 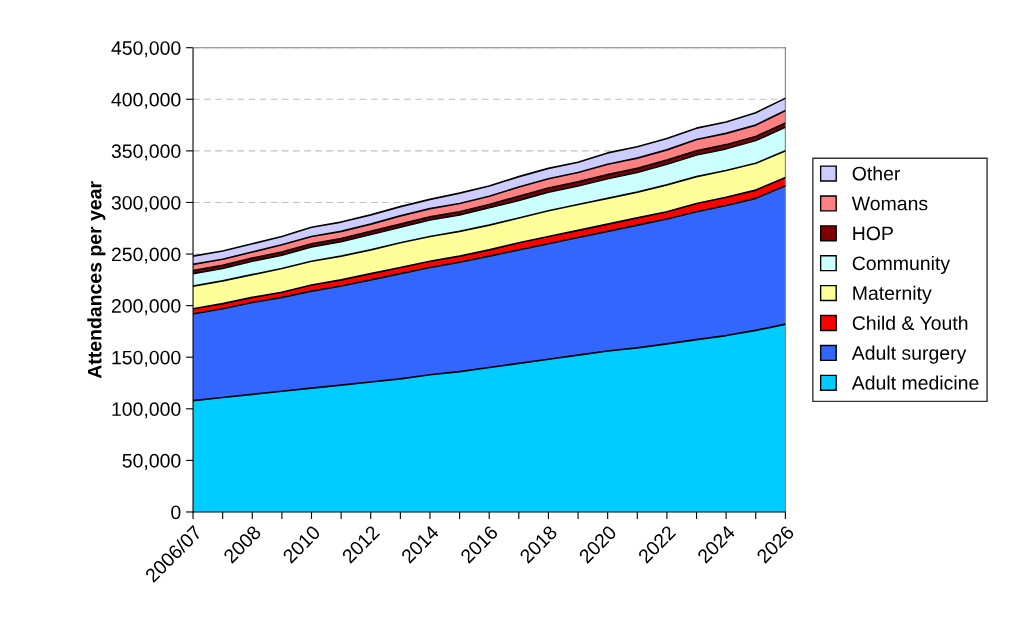 What do you see at coordinates (910, 322) in the screenshot?
I see `legend-label: Child & Youth` at bounding box center [910, 322].